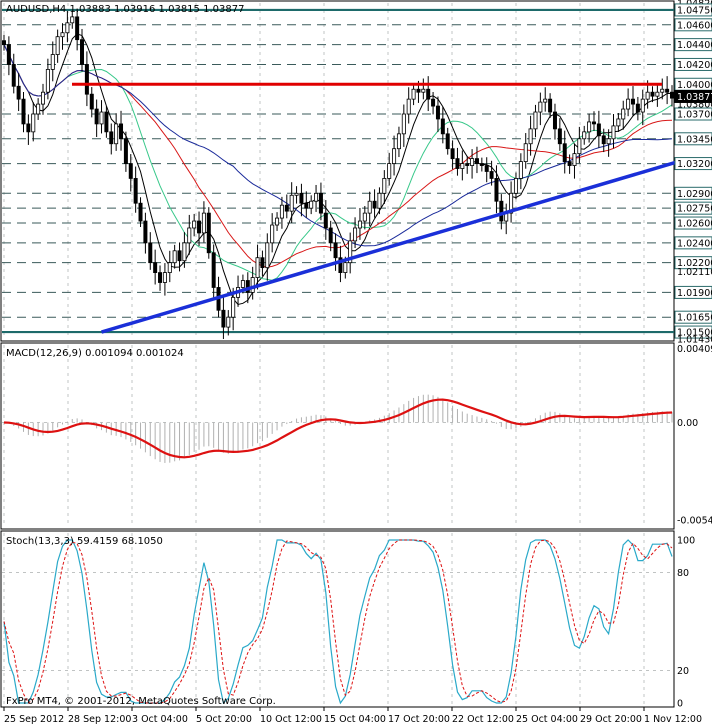 Image resolution: width=712 pixels, height=727 pixels. I want to click on price-tick-label: 1.02200, so click(694, 263).